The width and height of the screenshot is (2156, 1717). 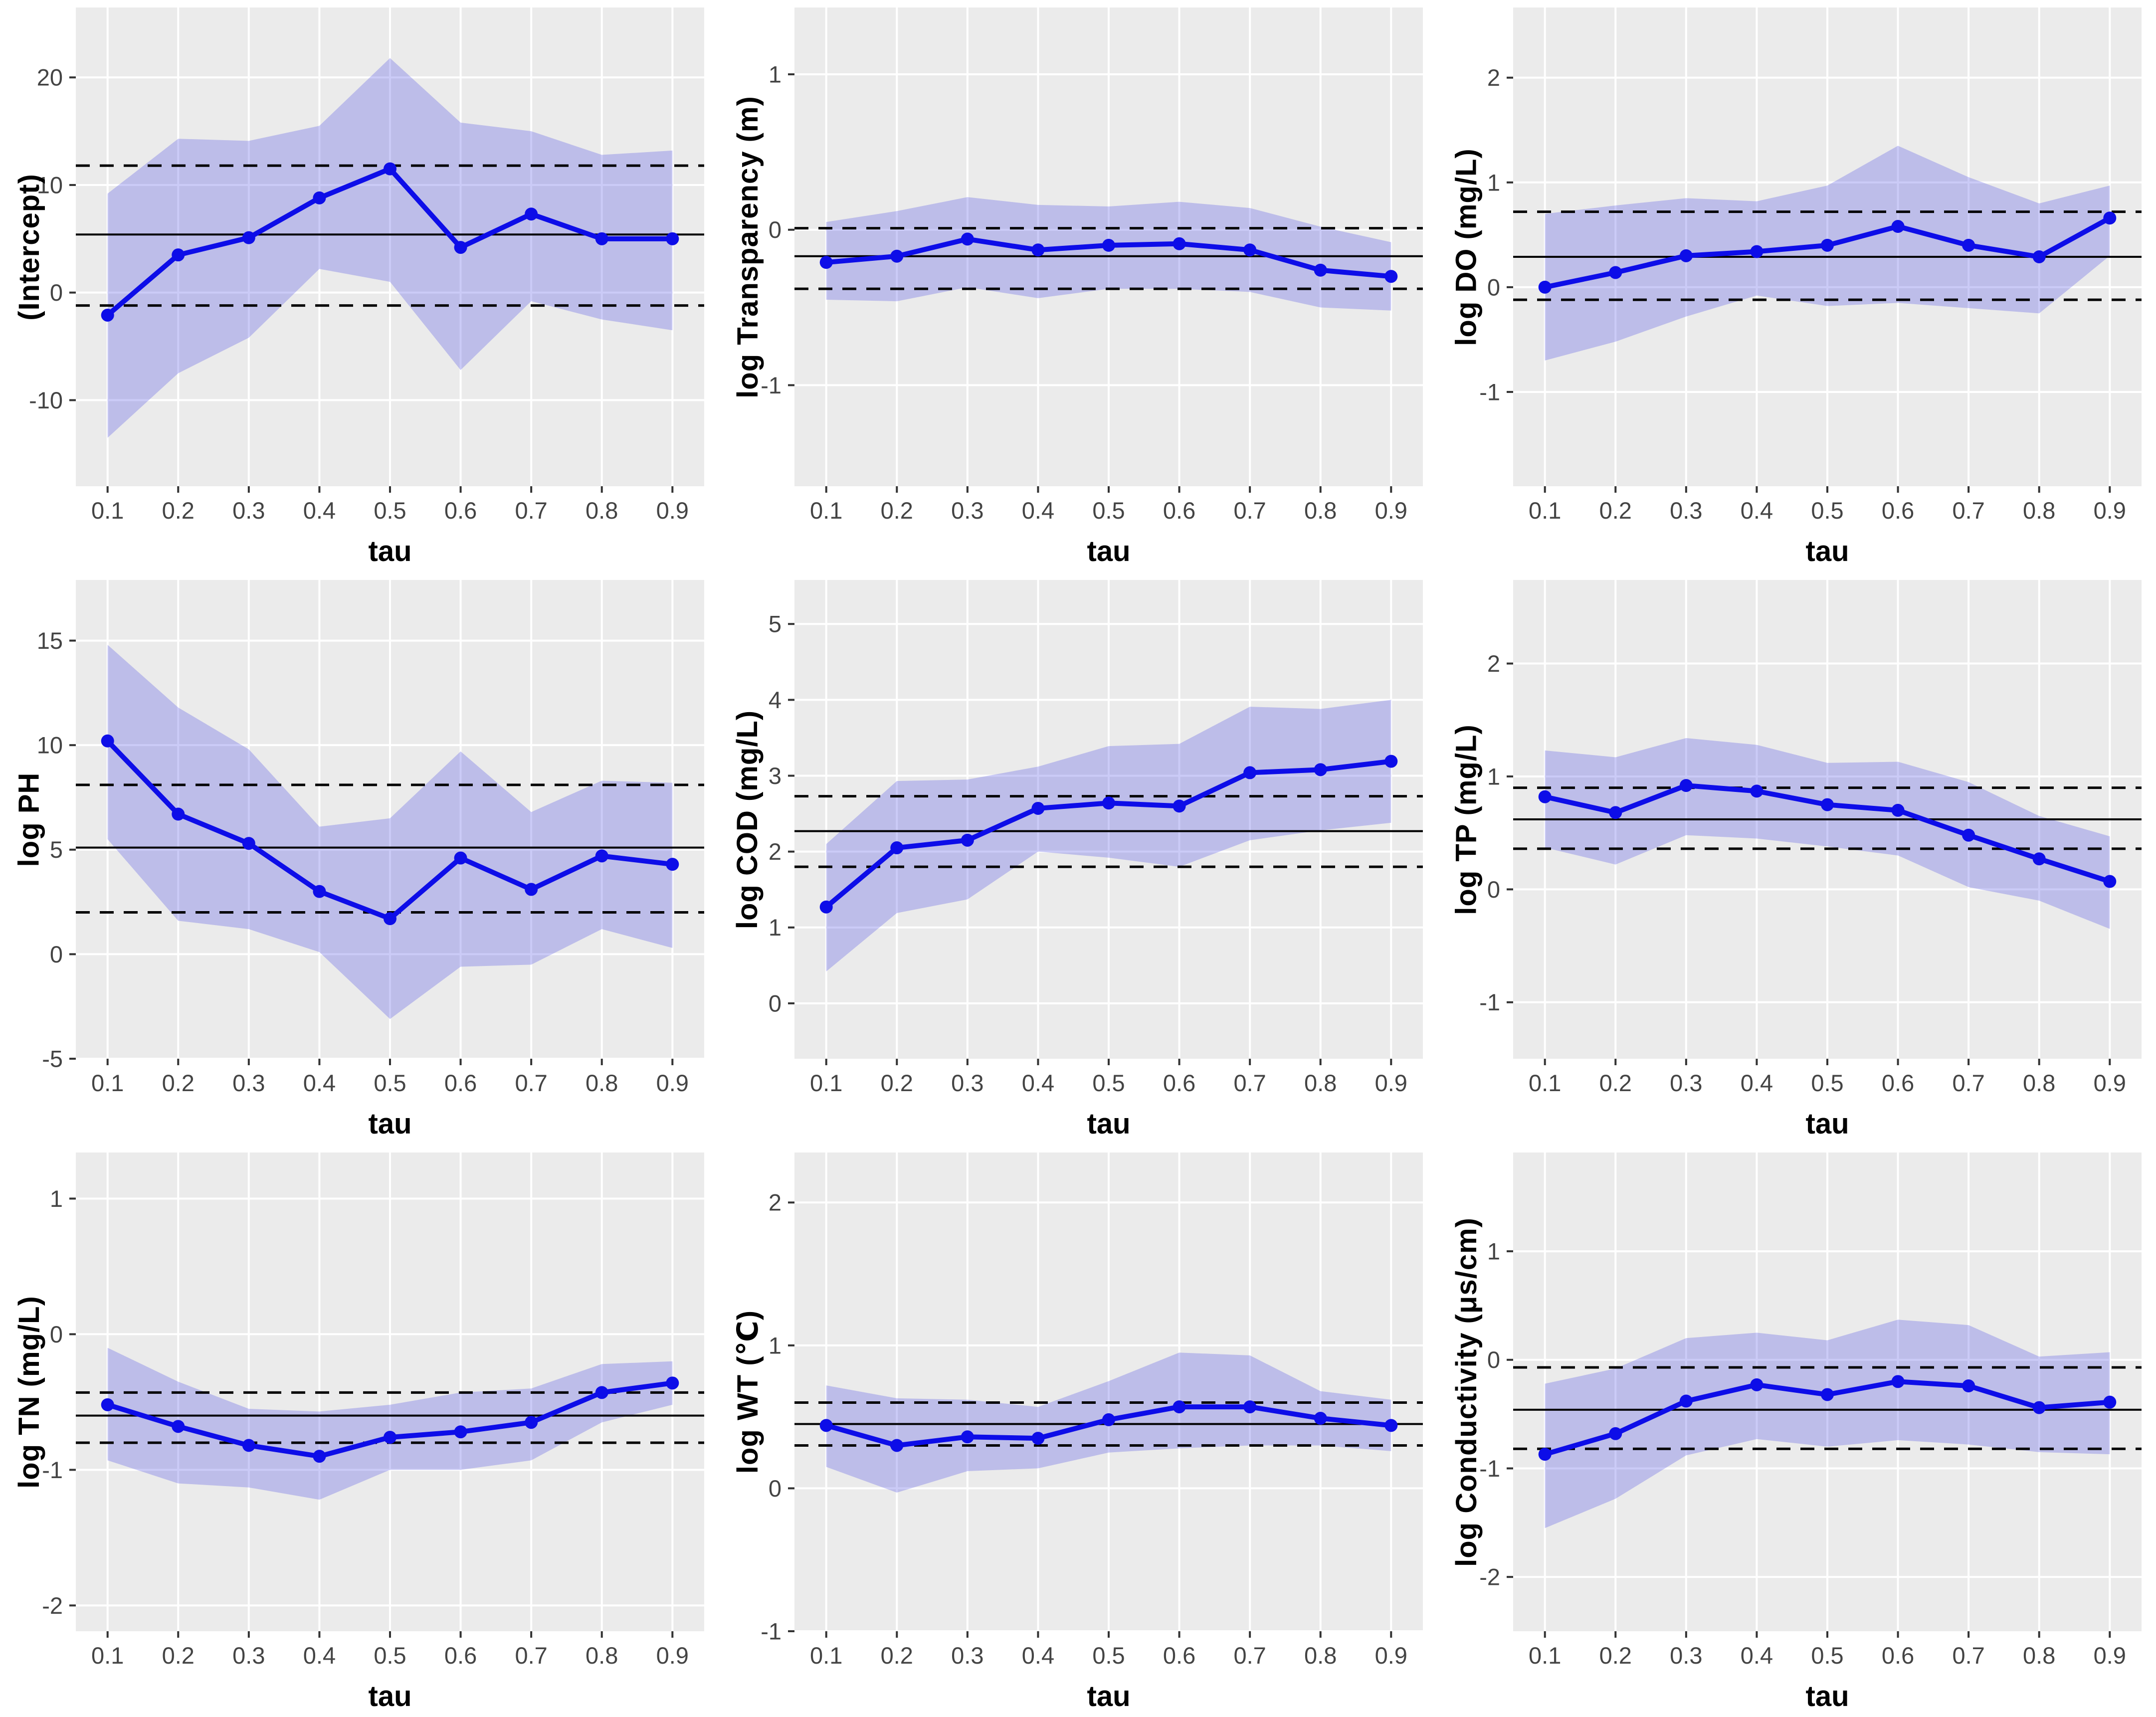 I want to click on svg-text: 10, so click(x=50, y=185).